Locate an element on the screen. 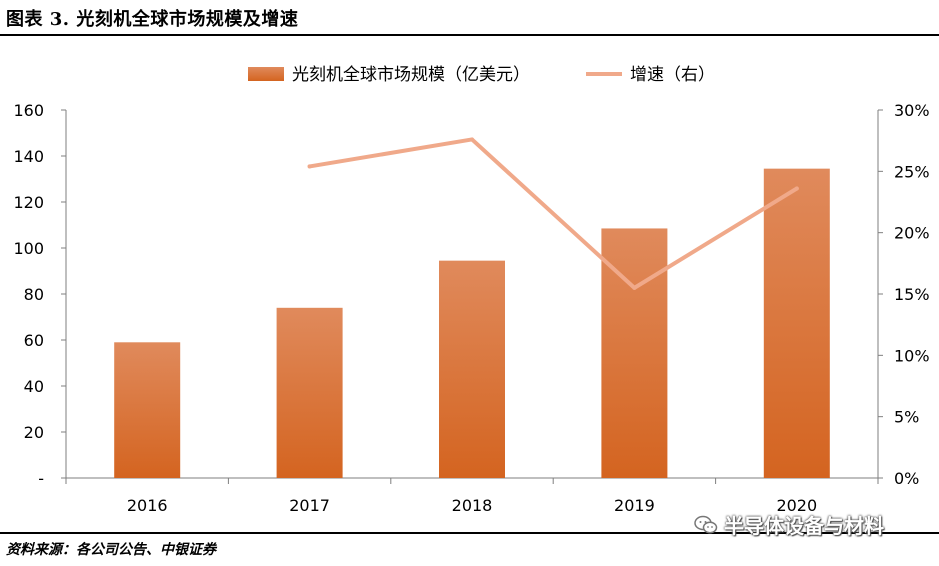 The image size is (939, 566). figure-title: 图表 3. 光刻机全球市场规模及增速 is located at coordinates (152, 19).